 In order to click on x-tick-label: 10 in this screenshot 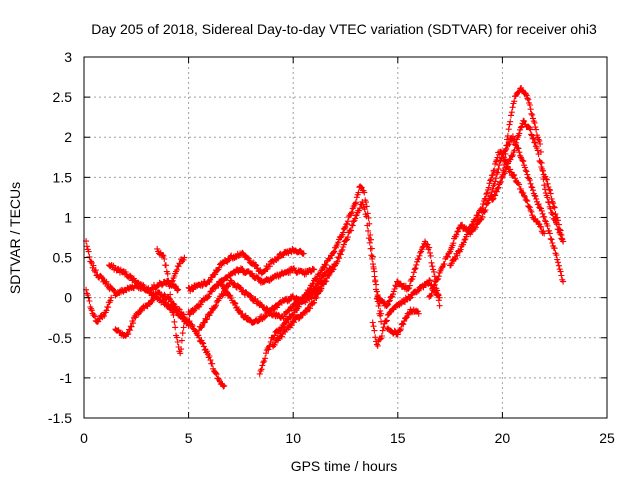, I will do `click(293, 438)`.